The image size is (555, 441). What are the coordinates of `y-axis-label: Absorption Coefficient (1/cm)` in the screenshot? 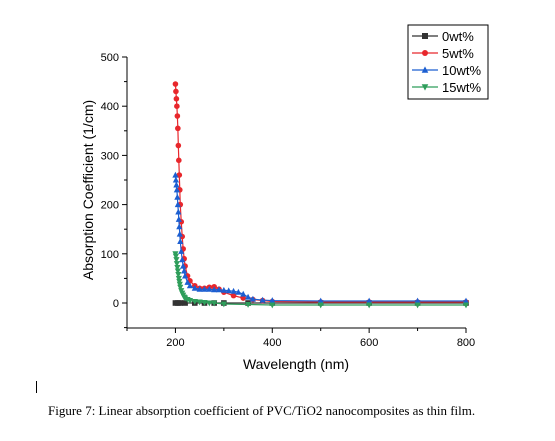 It's located at (88, 190).